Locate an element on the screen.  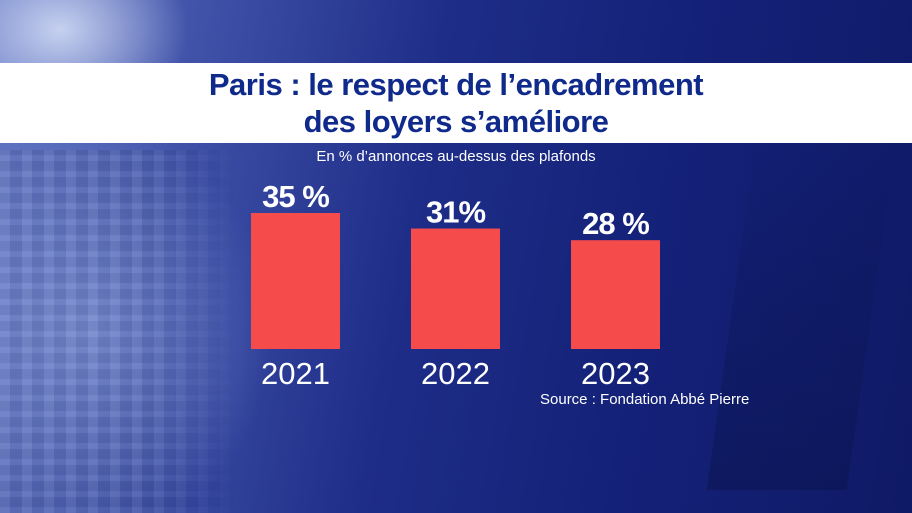
category-label-2023: 2023 is located at coordinates (615, 373).